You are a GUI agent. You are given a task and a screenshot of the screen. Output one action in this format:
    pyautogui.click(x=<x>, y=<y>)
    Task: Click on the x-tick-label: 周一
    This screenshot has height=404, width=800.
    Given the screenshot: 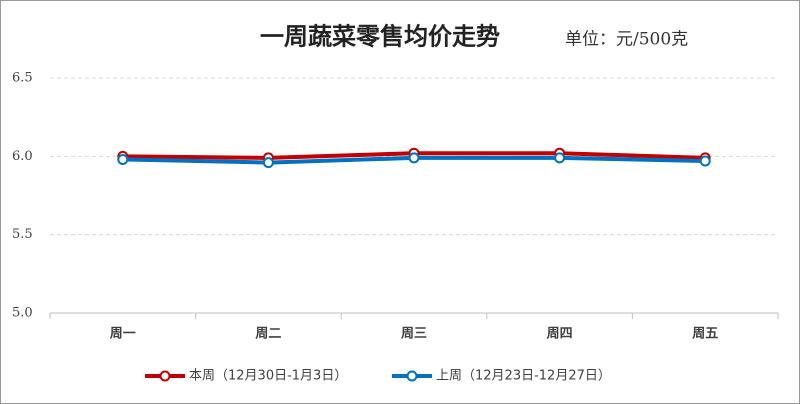 What is the action you would take?
    pyautogui.click(x=123, y=334)
    